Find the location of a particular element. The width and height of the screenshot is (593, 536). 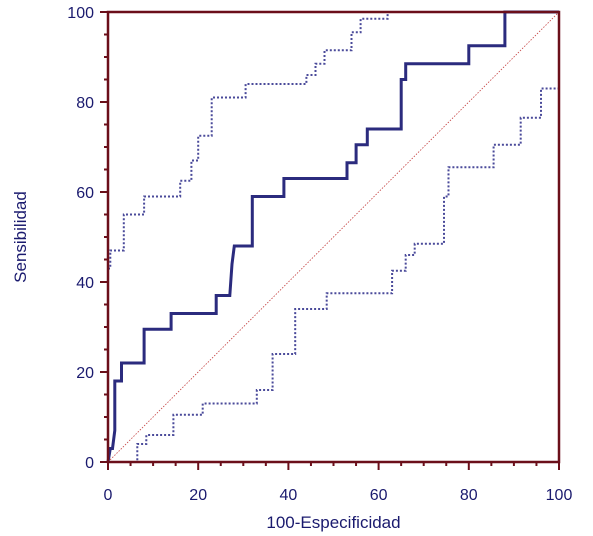

y-tick-label: 60 is located at coordinates (85, 193).